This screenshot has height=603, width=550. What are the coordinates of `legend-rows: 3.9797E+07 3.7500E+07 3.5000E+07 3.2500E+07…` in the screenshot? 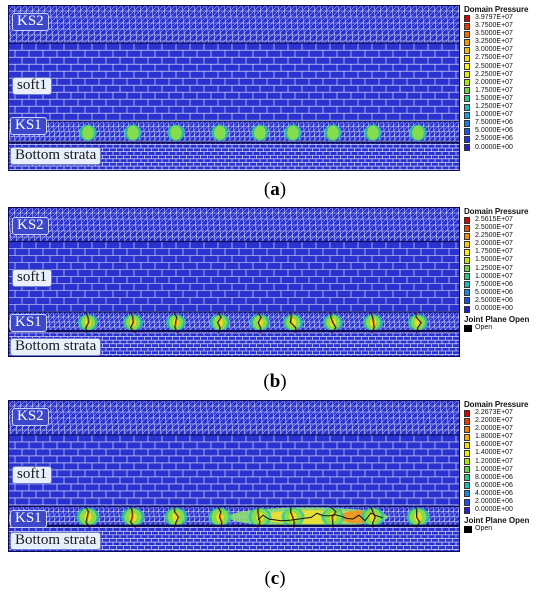 It's located at (506, 83).